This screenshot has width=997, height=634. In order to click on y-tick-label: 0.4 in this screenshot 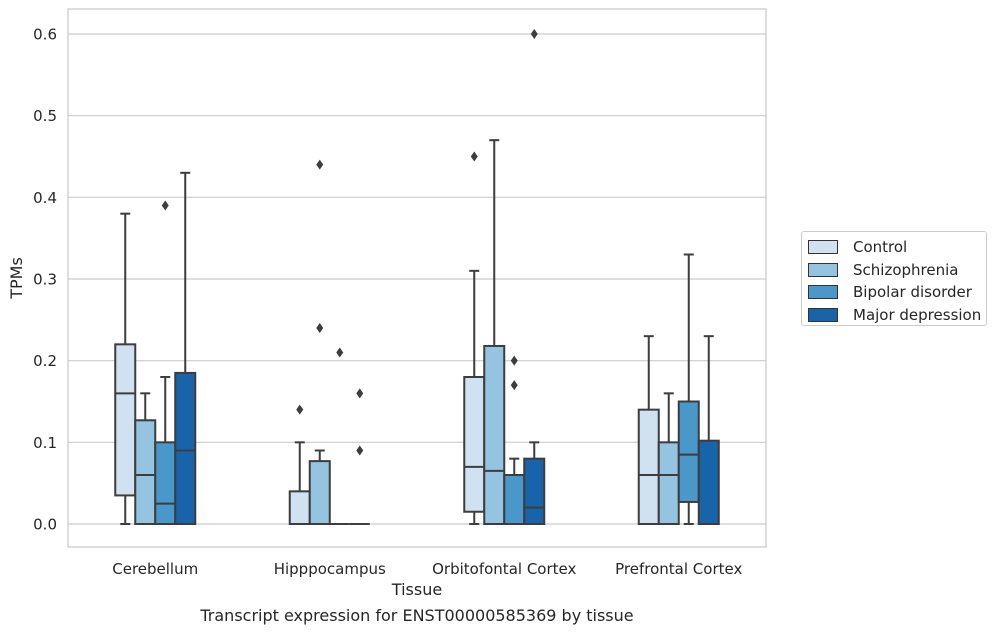, I will do `click(45, 198)`.